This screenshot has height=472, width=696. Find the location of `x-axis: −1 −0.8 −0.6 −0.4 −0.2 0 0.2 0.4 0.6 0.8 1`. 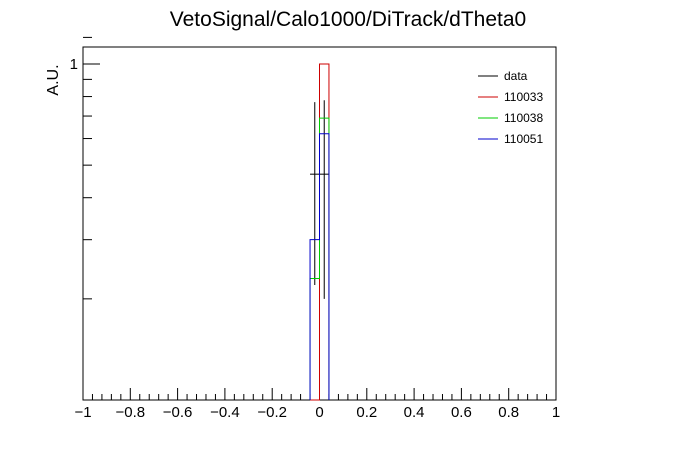

x-axis: −1 −0.8 −0.6 −0.4 −0.2 0 0.2 0.4 0.6 0.8 1 is located at coordinates (317, 404).